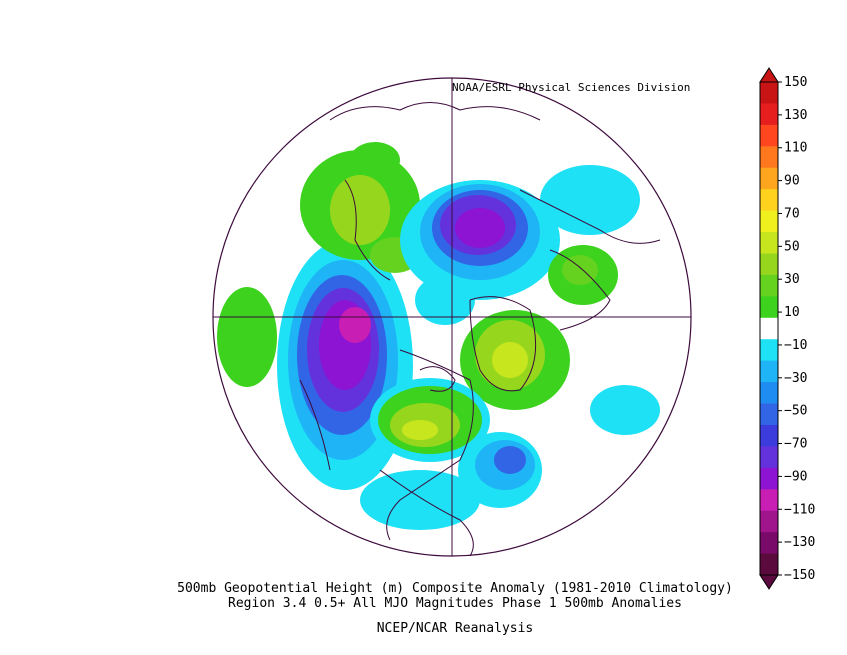  What do you see at coordinates (792, 246) in the screenshot?
I see `colorbar-label: 50` at bounding box center [792, 246].